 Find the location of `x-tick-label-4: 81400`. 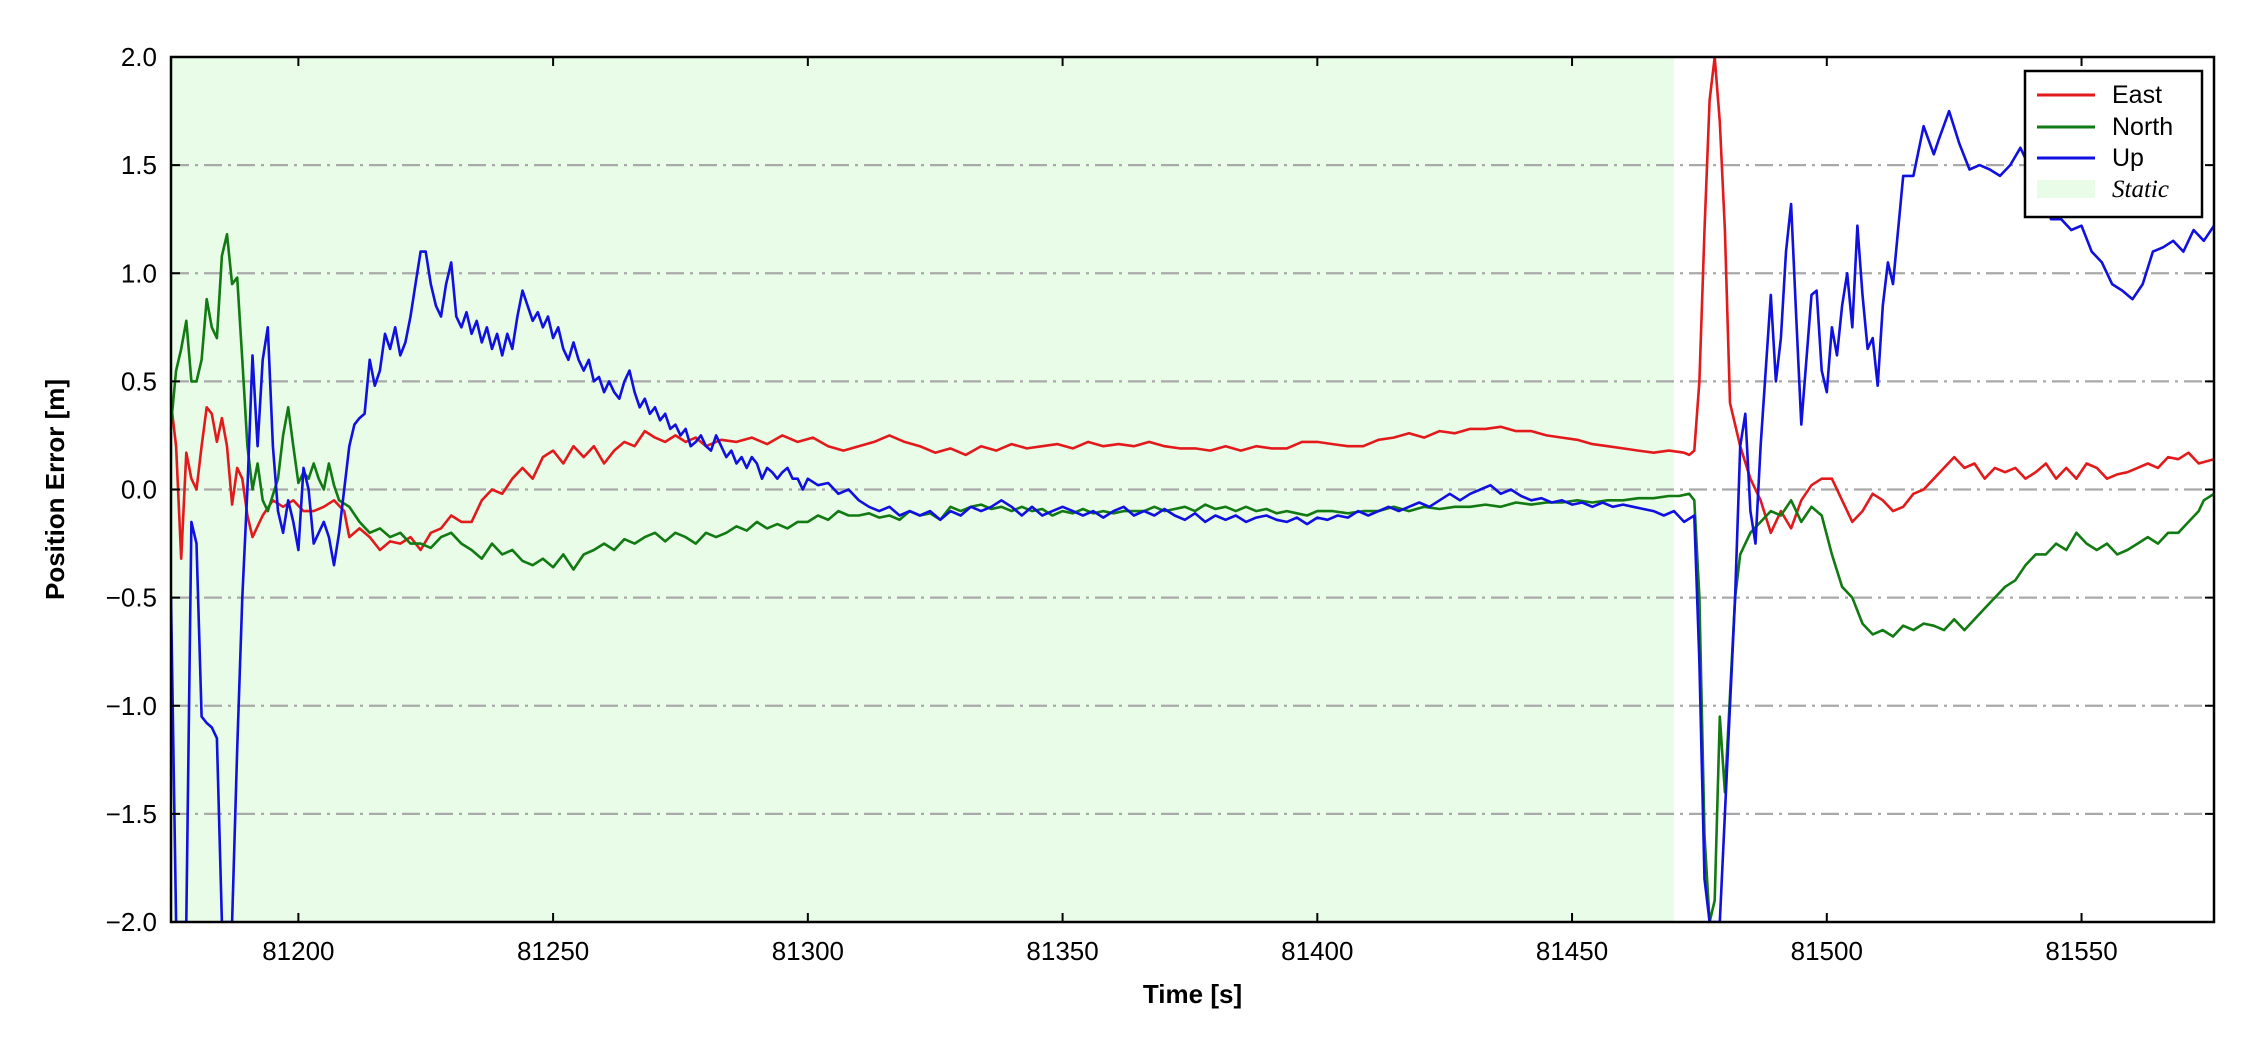

x-tick-label-4: 81400 is located at coordinates (1317, 951).